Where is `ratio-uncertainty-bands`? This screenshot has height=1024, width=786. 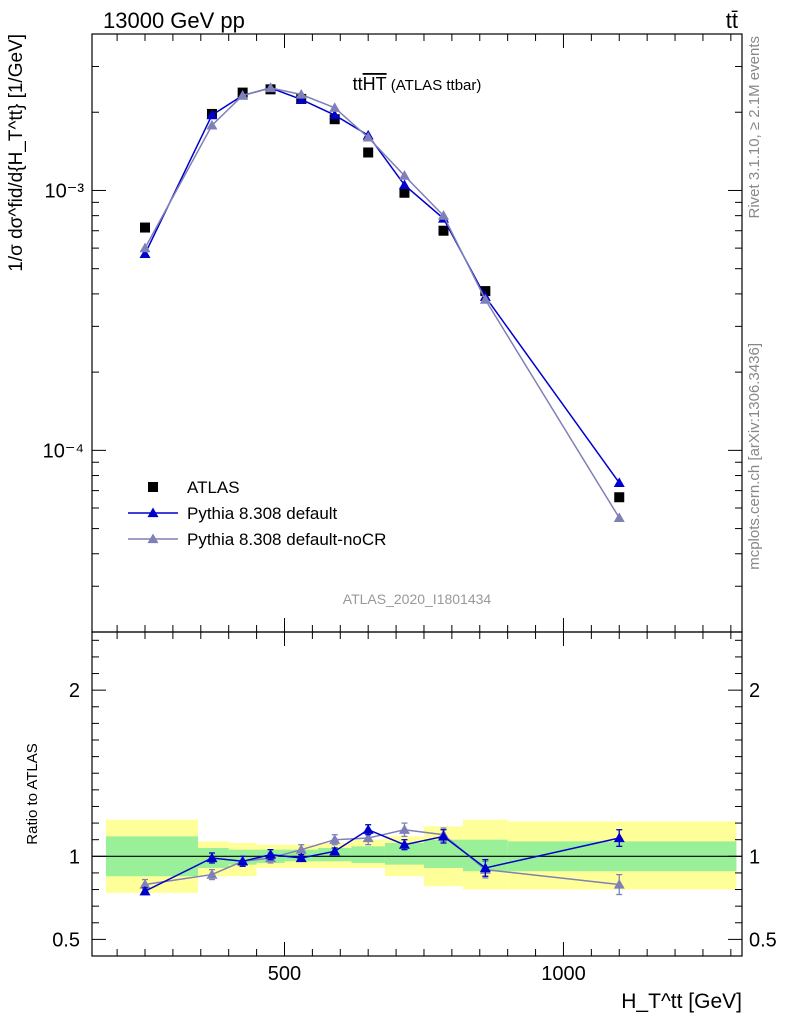
ratio-uncertainty-bands is located at coordinates (421, 856).